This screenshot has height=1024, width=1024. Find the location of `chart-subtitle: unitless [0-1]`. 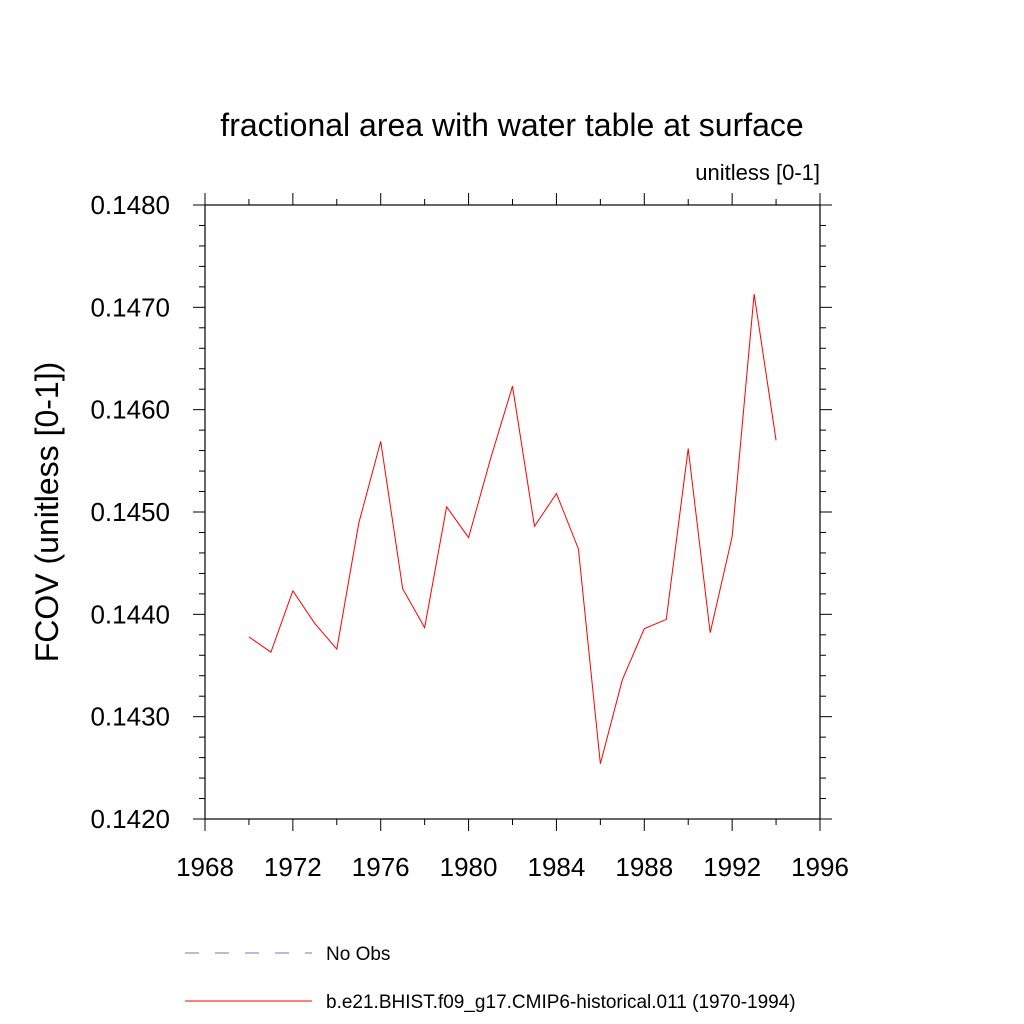

chart-subtitle: unitless [0-1] is located at coordinates (757, 172).